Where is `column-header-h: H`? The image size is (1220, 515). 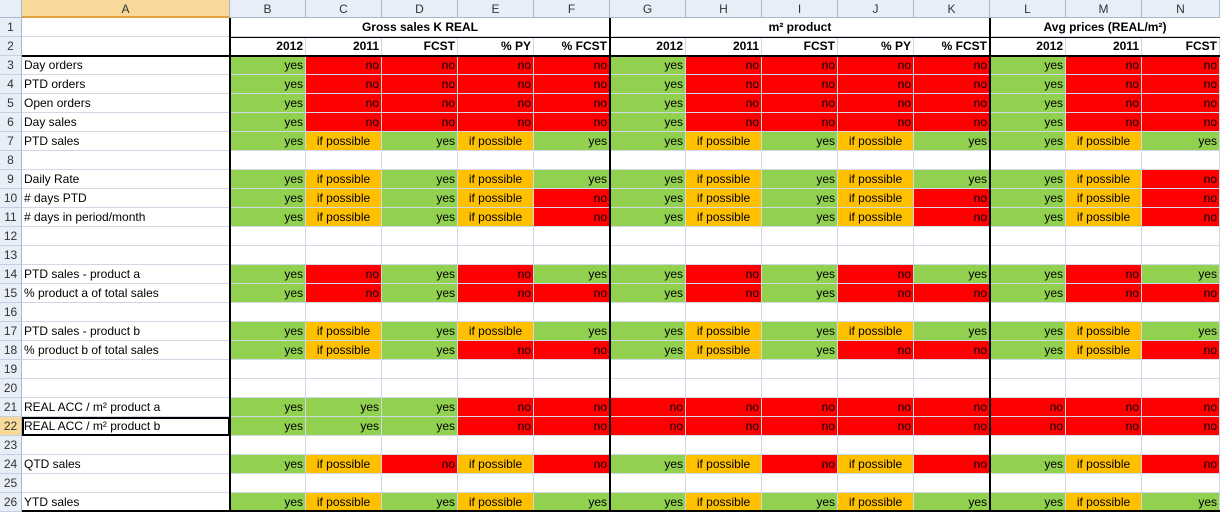 column-header-h: H is located at coordinates (724, 9).